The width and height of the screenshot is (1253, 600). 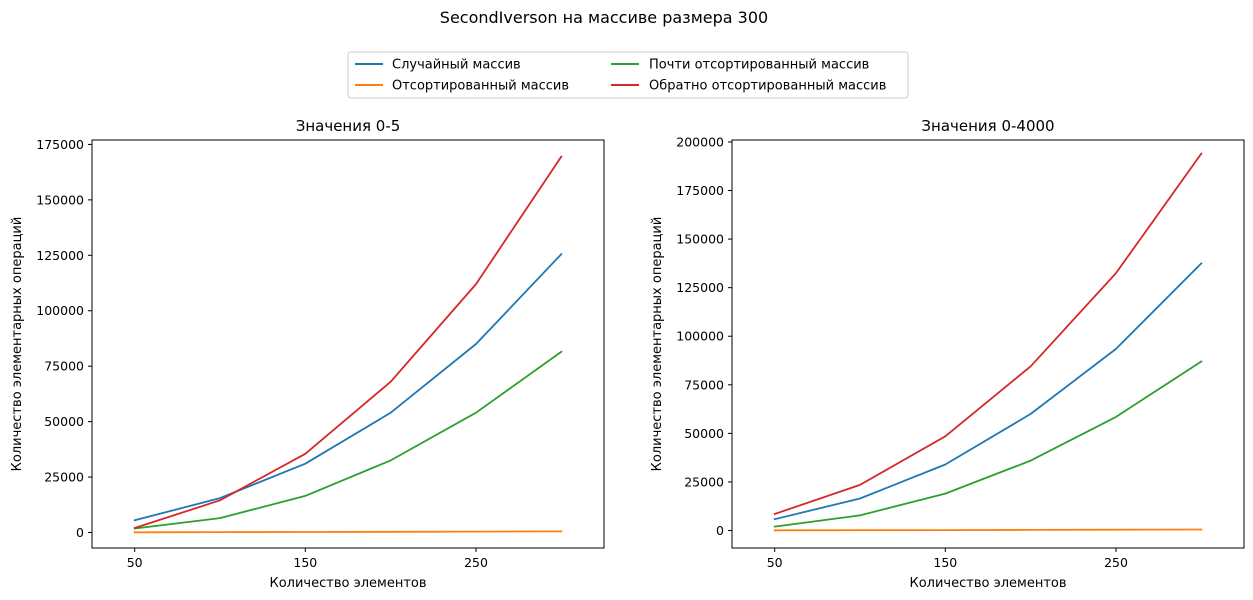 What do you see at coordinates (60, 310) in the screenshot?
I see `left-y-tick-label: 100000` at bounding box center [60, 310].